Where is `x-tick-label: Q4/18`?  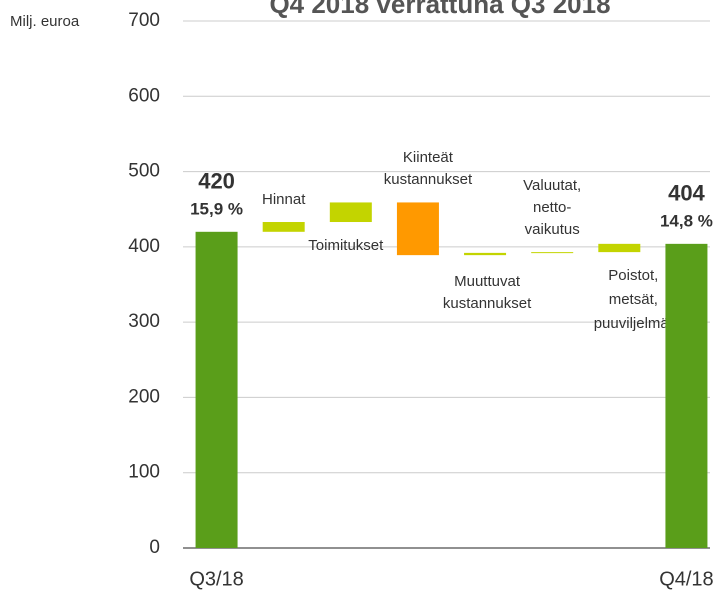 x-tick-label: Q4/18 is located at coordinates (686, 579).